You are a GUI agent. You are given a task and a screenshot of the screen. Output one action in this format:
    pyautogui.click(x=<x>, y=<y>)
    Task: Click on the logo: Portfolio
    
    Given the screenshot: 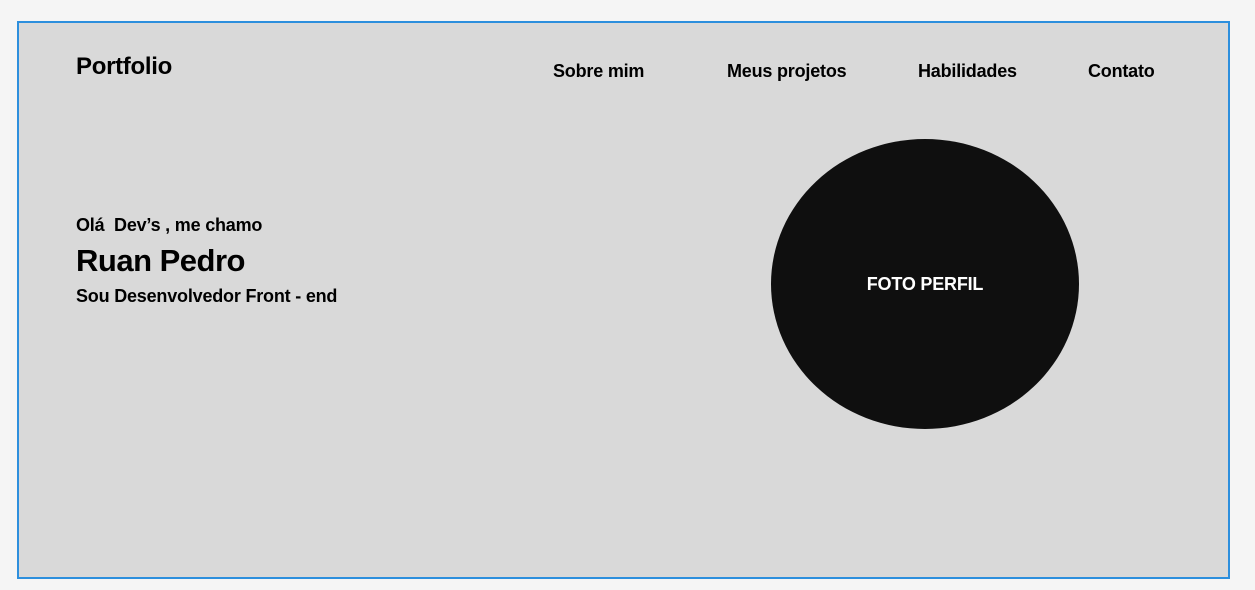 What is the action you would take?
    pyautogui.click(x=124, y=66)
    